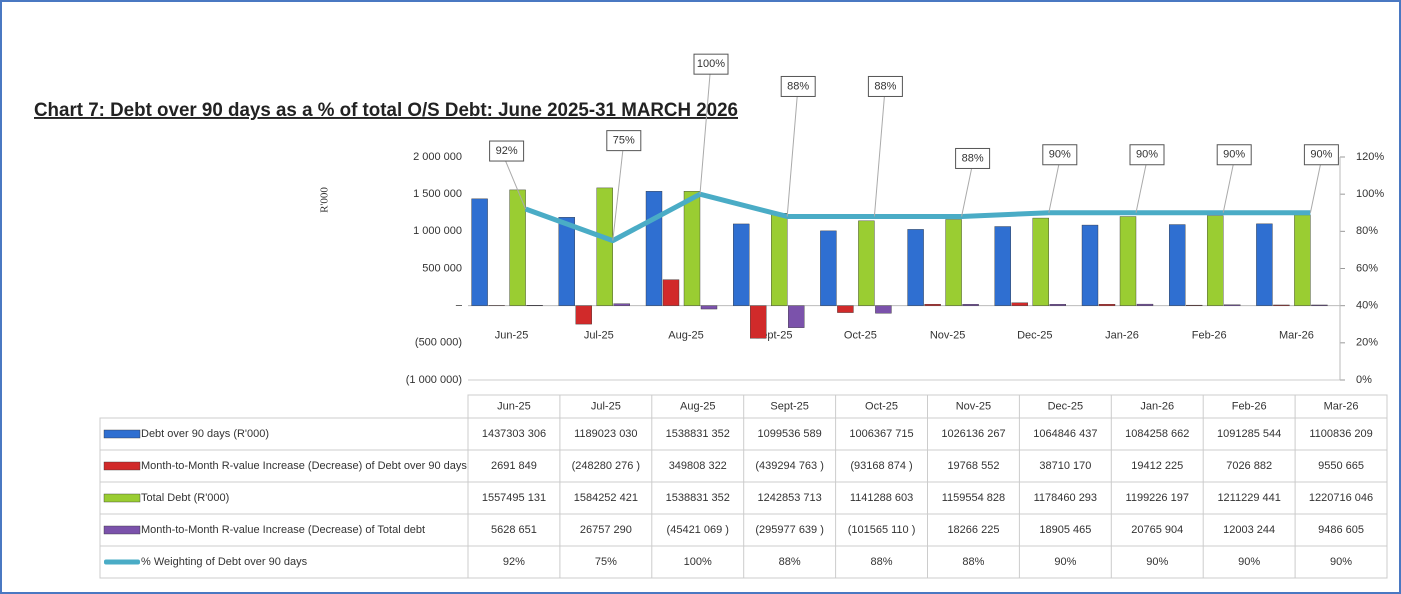  Describe the element at coordinates (881, 406) in the screenshot. I see `table-header: Oct-25` at that location.